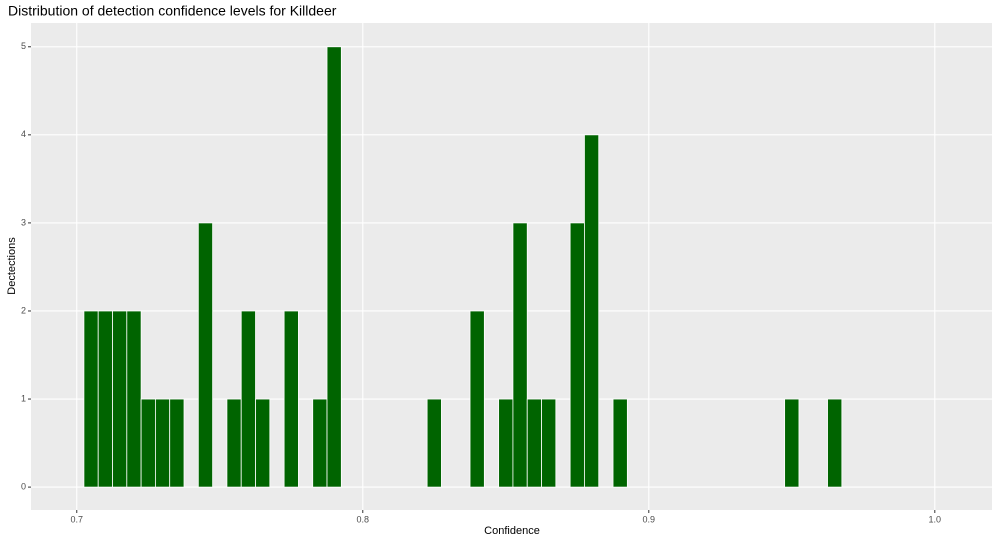  Describe the element at coordinates (23, 486) in the screenshot. I see `y-tick-label: 0` at that location.